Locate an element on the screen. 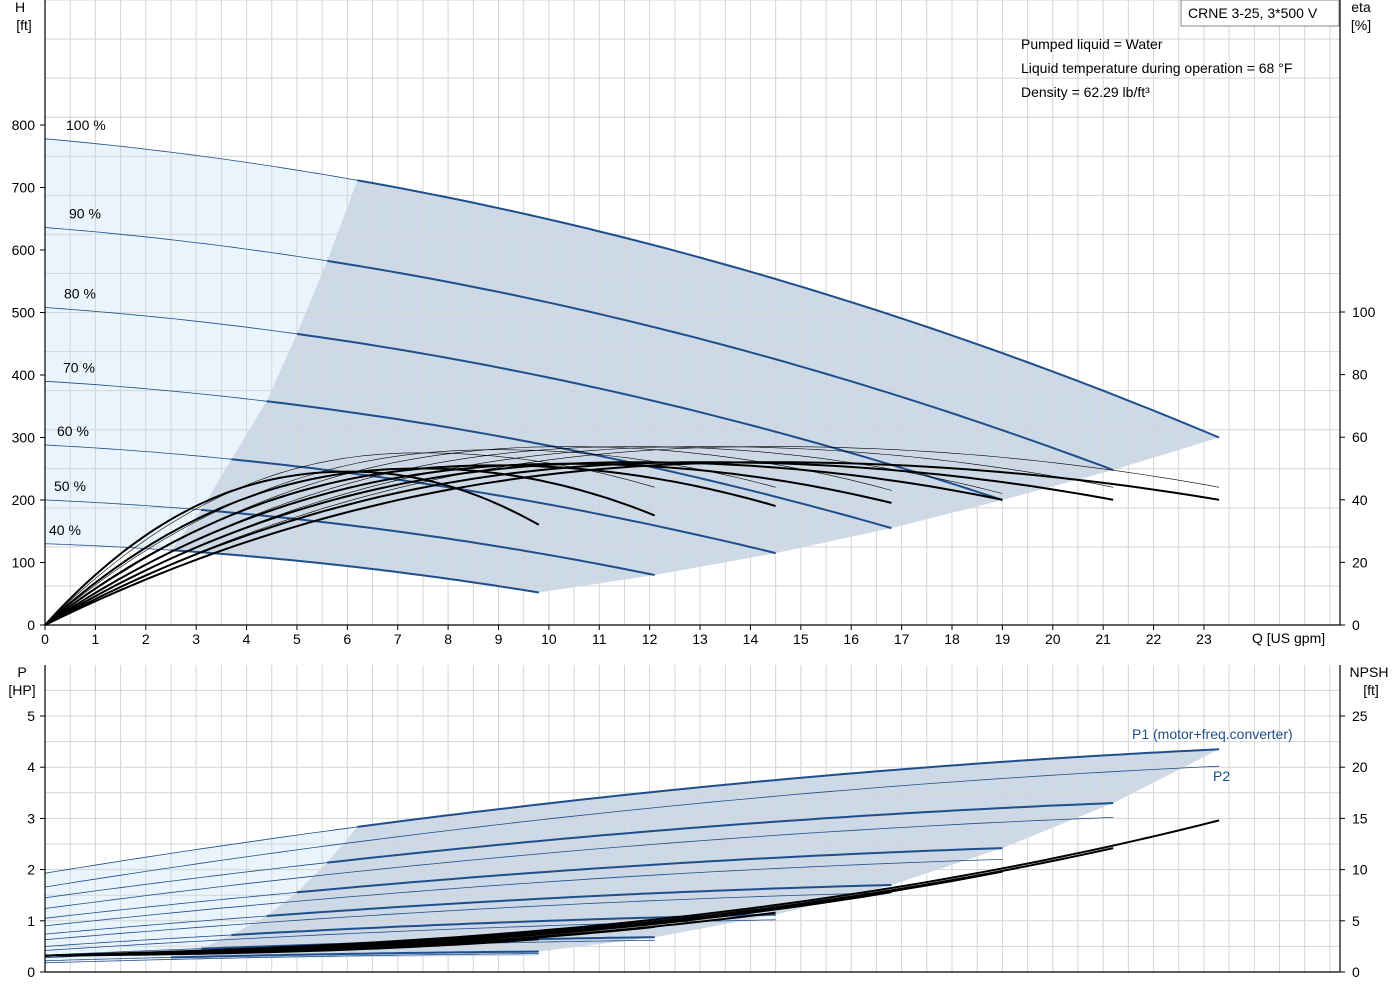 Image resolution: width=1400 pixels, height=1000 pixels. speed-label: 100 % is located at coordinates (86, 125).